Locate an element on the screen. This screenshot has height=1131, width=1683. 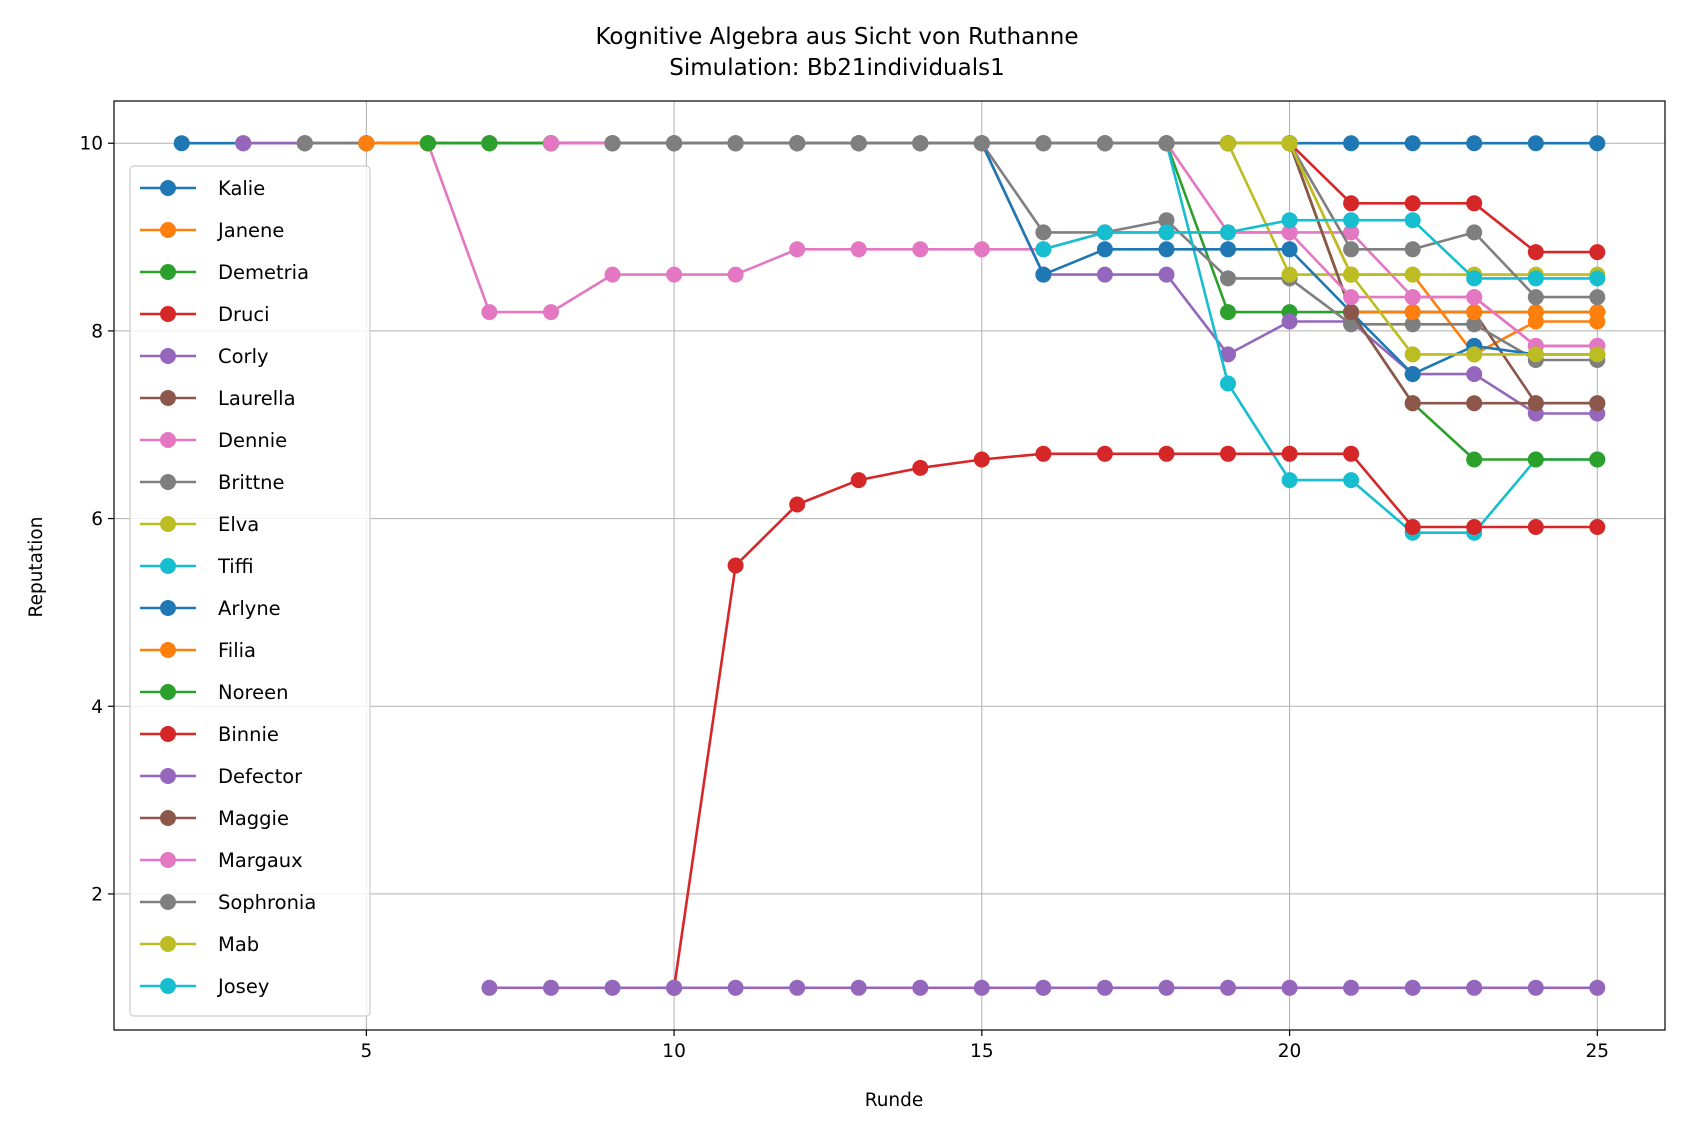
legend-item: Tiffi is located at coordinates (197, 566).